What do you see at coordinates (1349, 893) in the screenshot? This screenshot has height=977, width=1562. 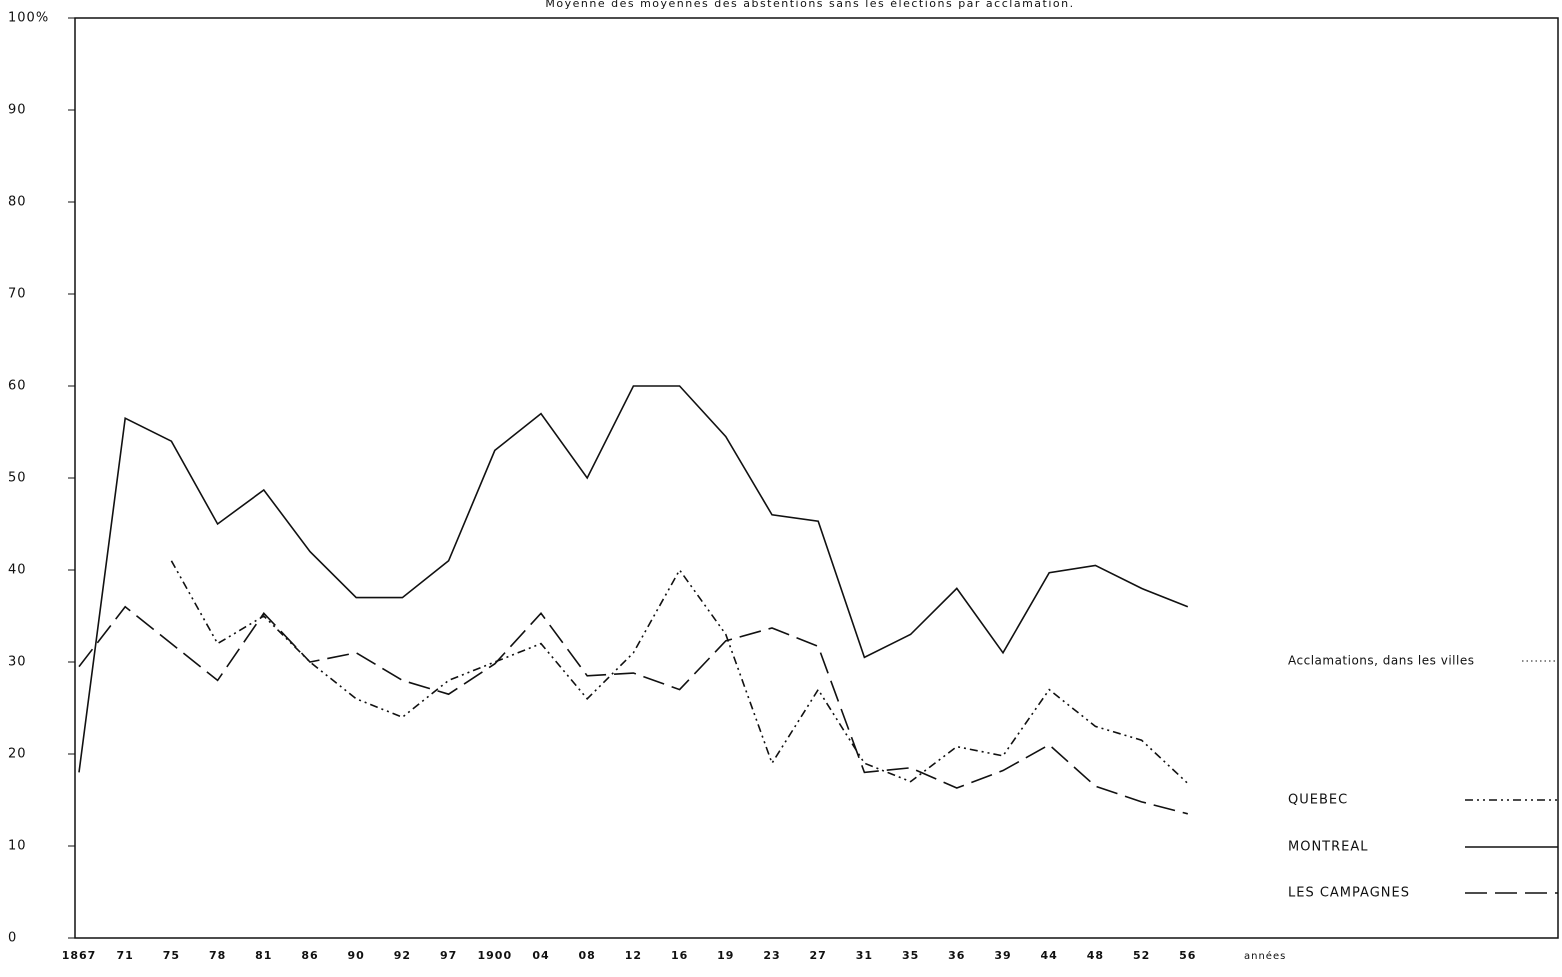 I see `legend-label: LES CAMPAGNES` at bounding box center [1349, 893].